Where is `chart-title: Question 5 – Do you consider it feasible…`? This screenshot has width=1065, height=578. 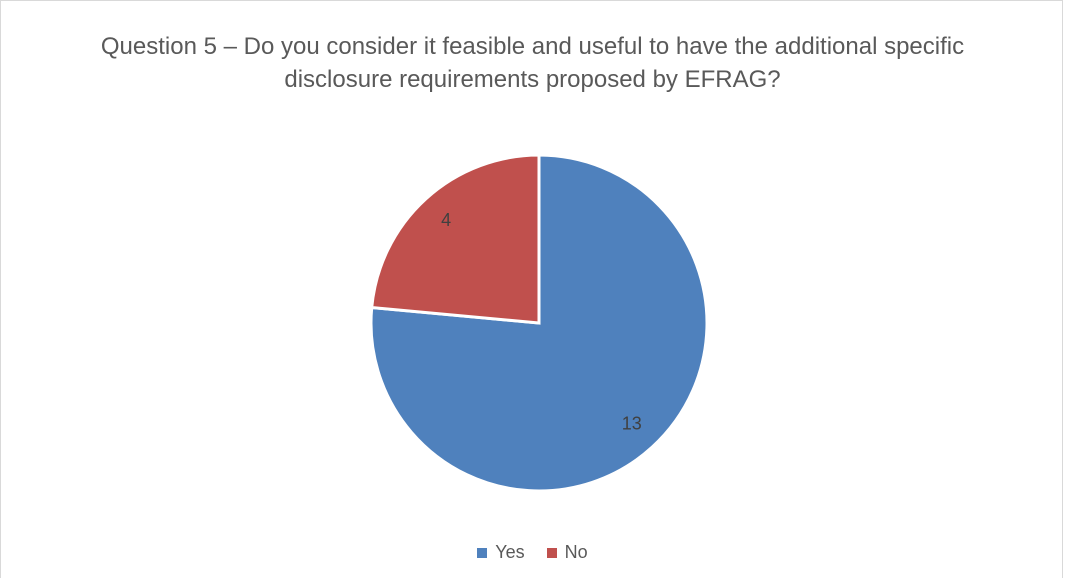 chart-title: Question 5 – Do you consider it feasible… is located at coordinates (532, 63).